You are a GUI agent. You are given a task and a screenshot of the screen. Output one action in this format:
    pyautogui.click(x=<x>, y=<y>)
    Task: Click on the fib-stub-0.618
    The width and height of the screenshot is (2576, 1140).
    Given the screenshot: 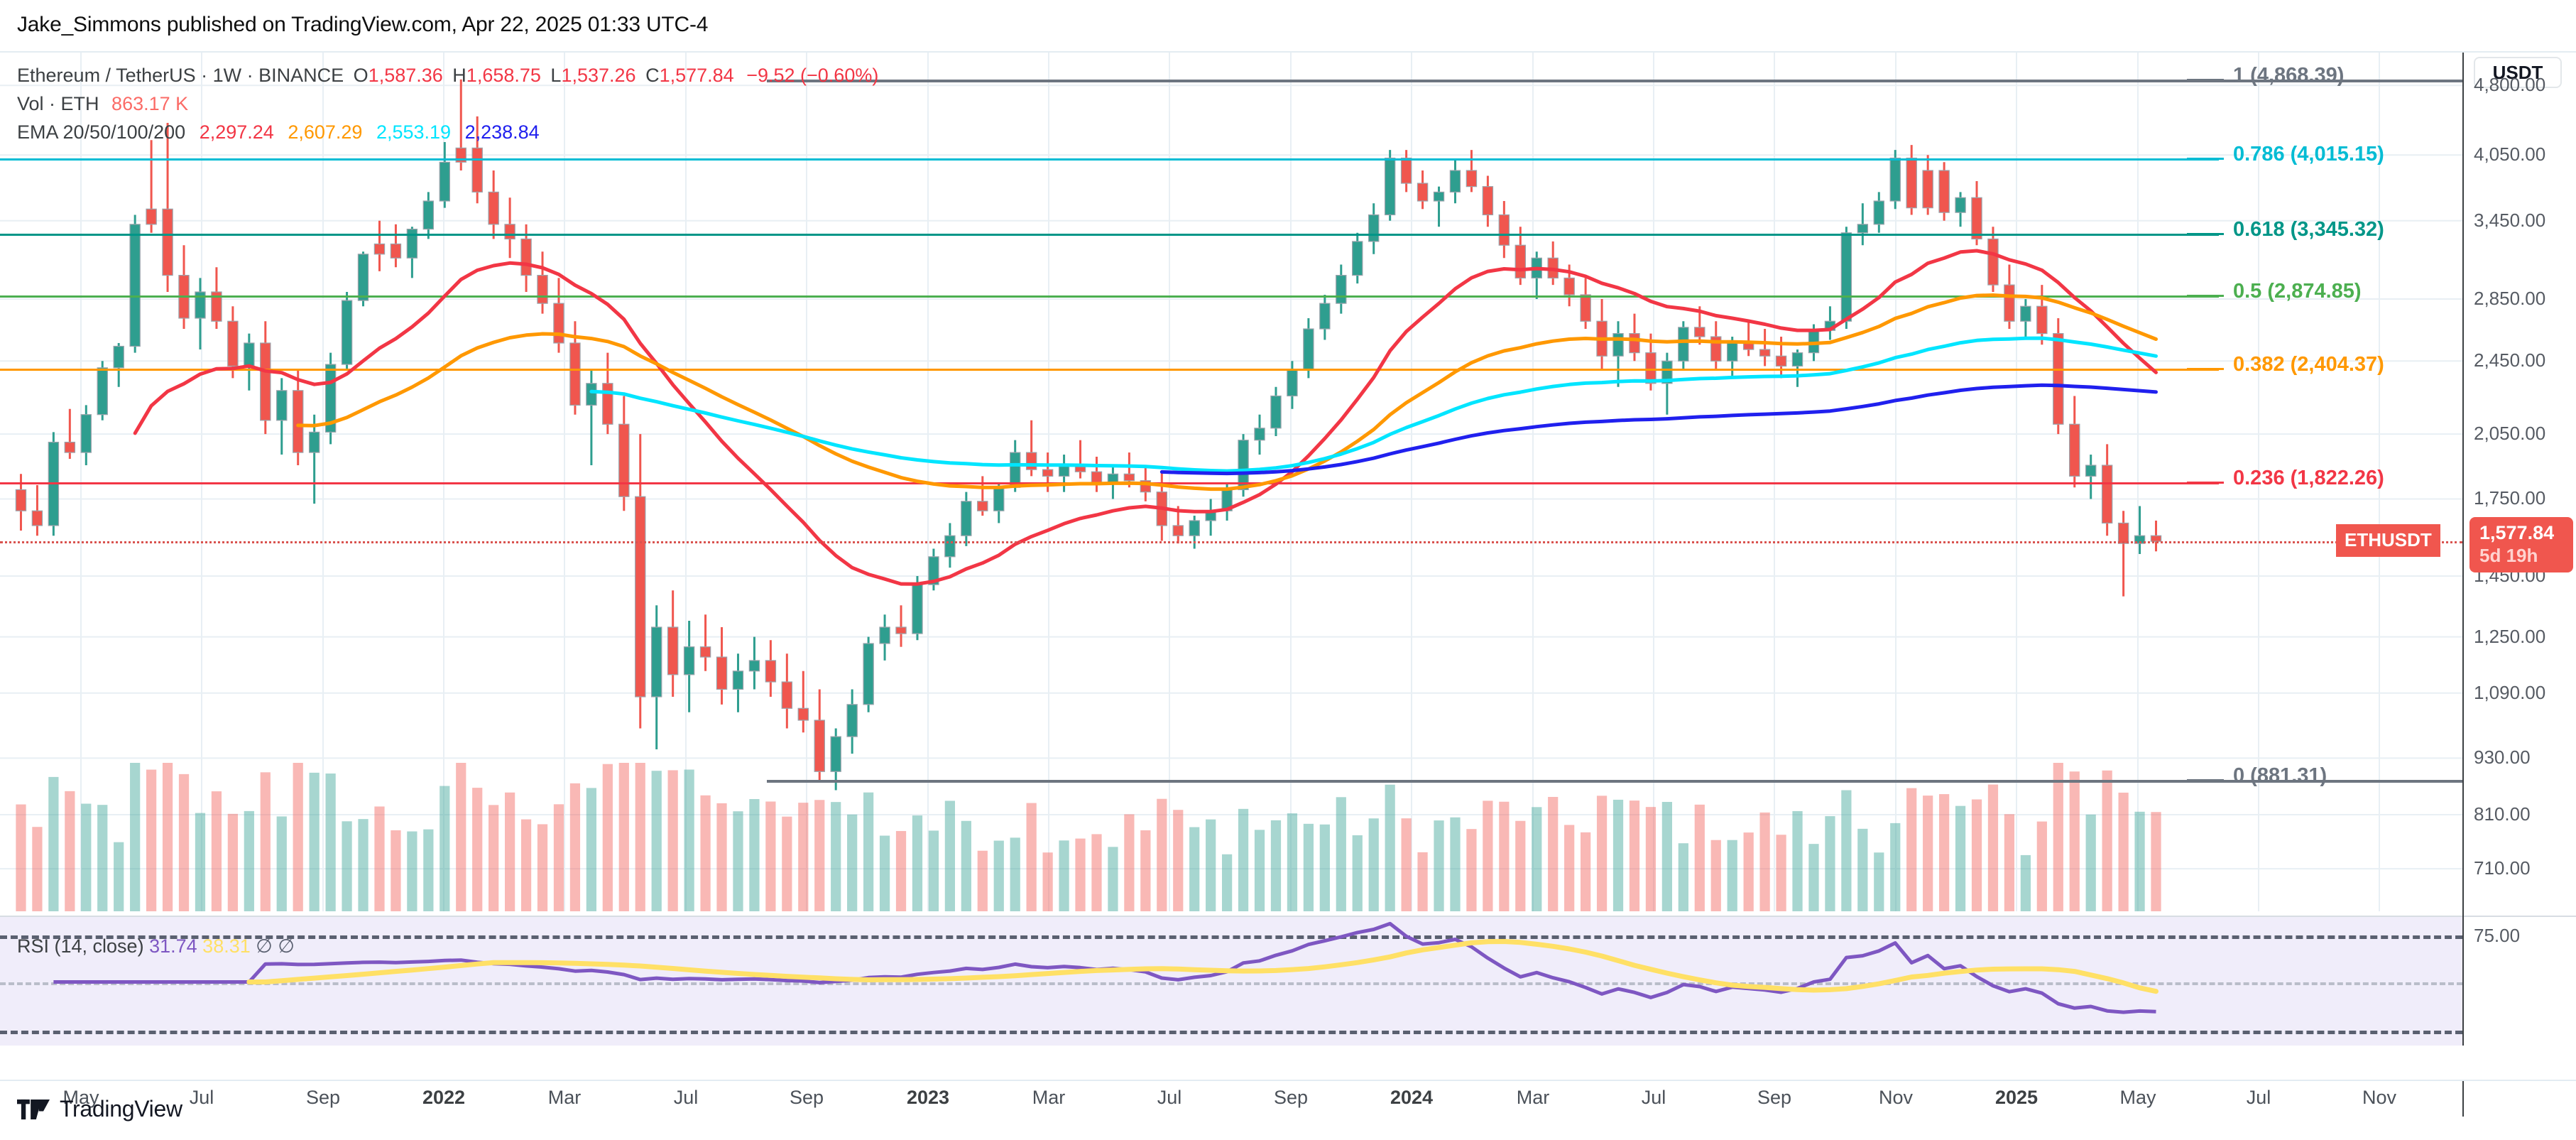 What is the action you would take?
    pyautogui.click(x=2205, y=234)
    